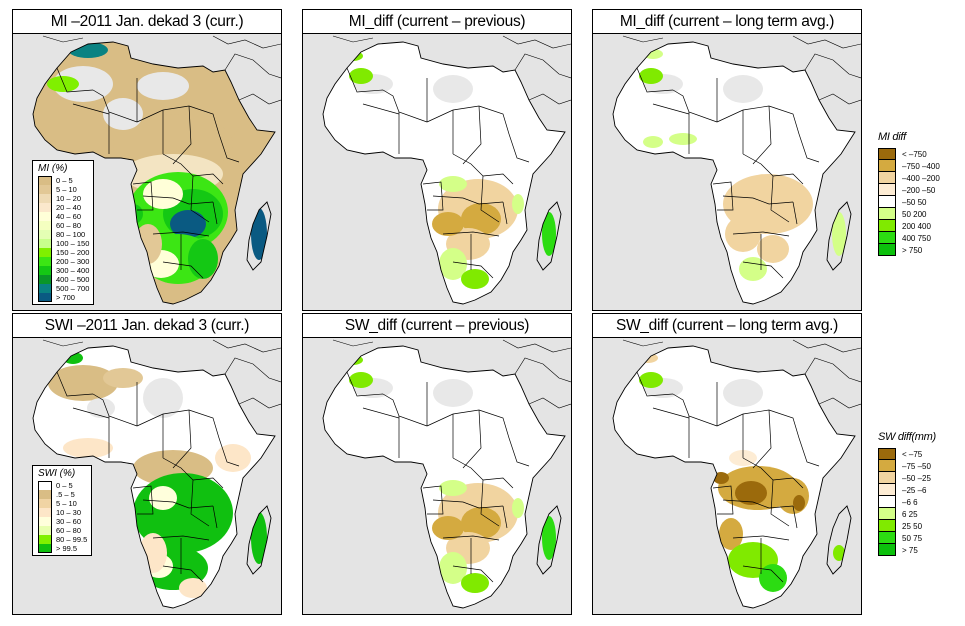 The image size is (965, 626). What do you see at coordinates (734, 477) in the screenshot?
I see `coastline` at bounding box center [734, 477].